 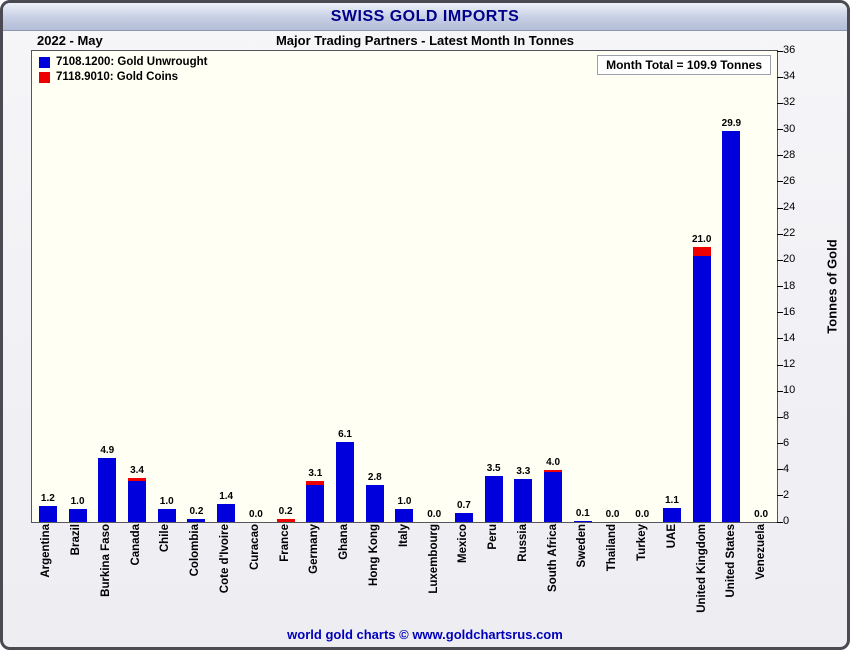 I want to click on y-axis-title: Tonnes of Gold, so click(x=832, y=286).